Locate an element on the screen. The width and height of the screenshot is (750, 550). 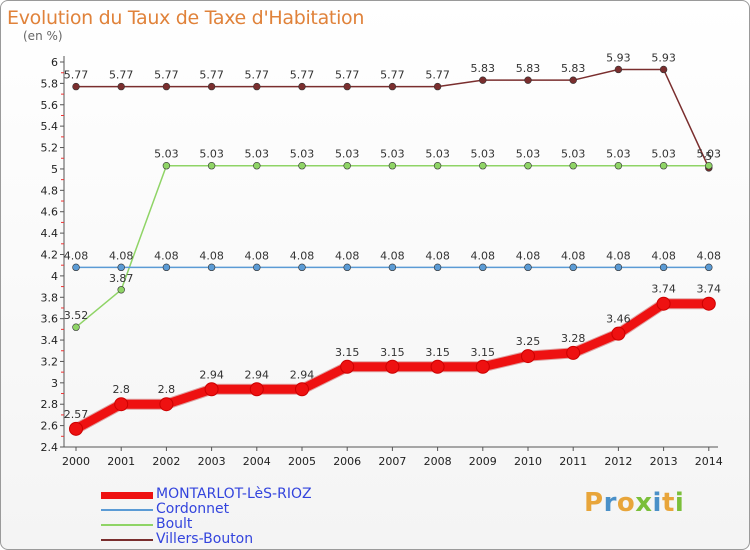
y-tick-label: 3.8 is located at coordinates (50, 297).